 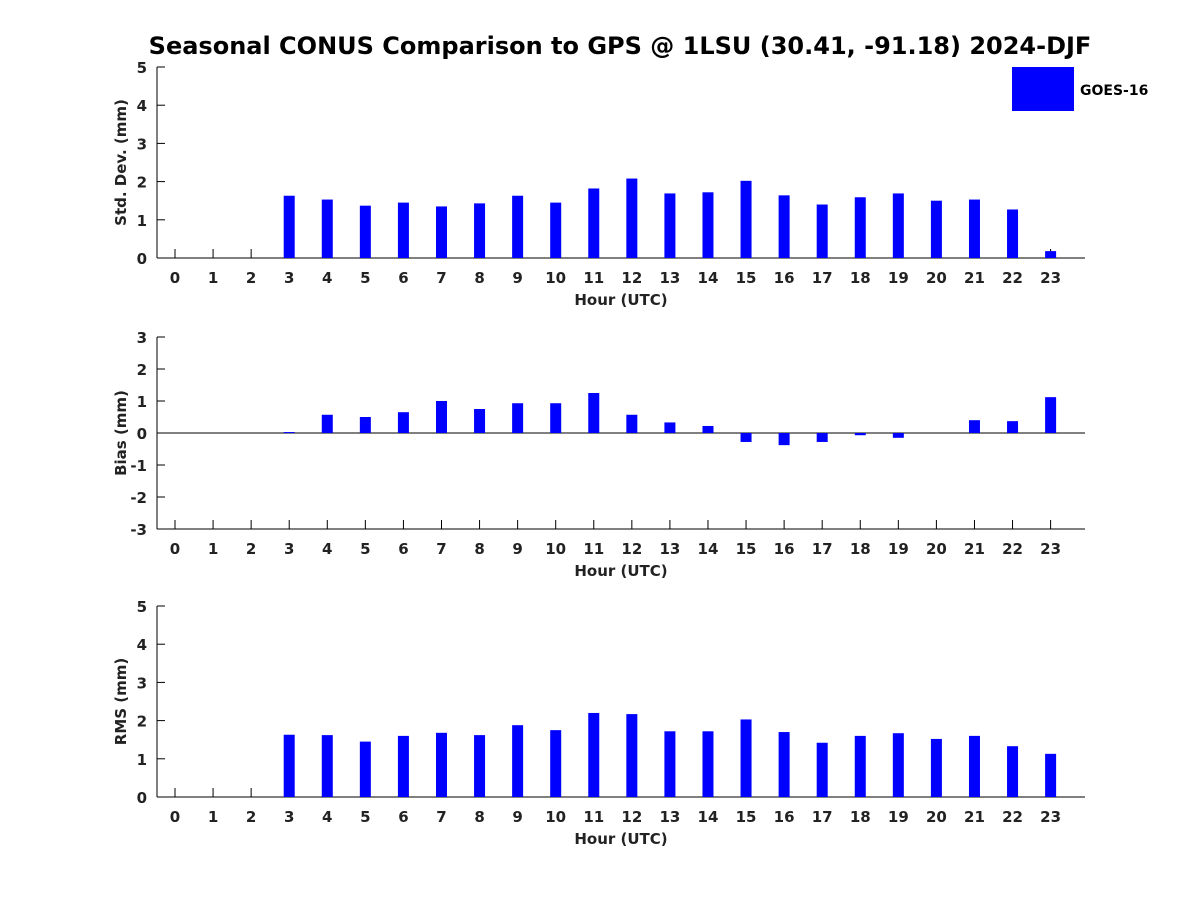 I want to click on y-tick-label: -2, so click(x=138, y=498).